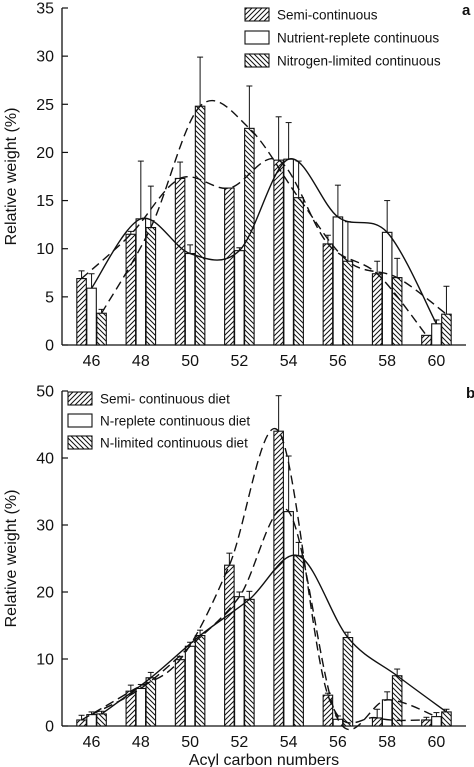 This screenshot has height=767, width=474. I want to click on panel-b-legend-label: N-limited continuous diet, so click(174, 443).